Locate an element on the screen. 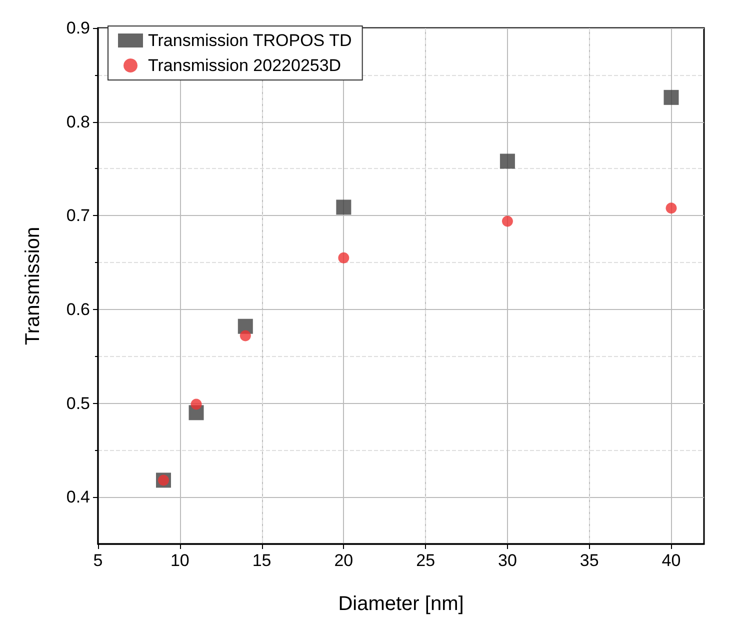 Image resolution: width=748 pixels, height=642 pixels. y-axis-title: Transmission is located at coordinates (33, 286).